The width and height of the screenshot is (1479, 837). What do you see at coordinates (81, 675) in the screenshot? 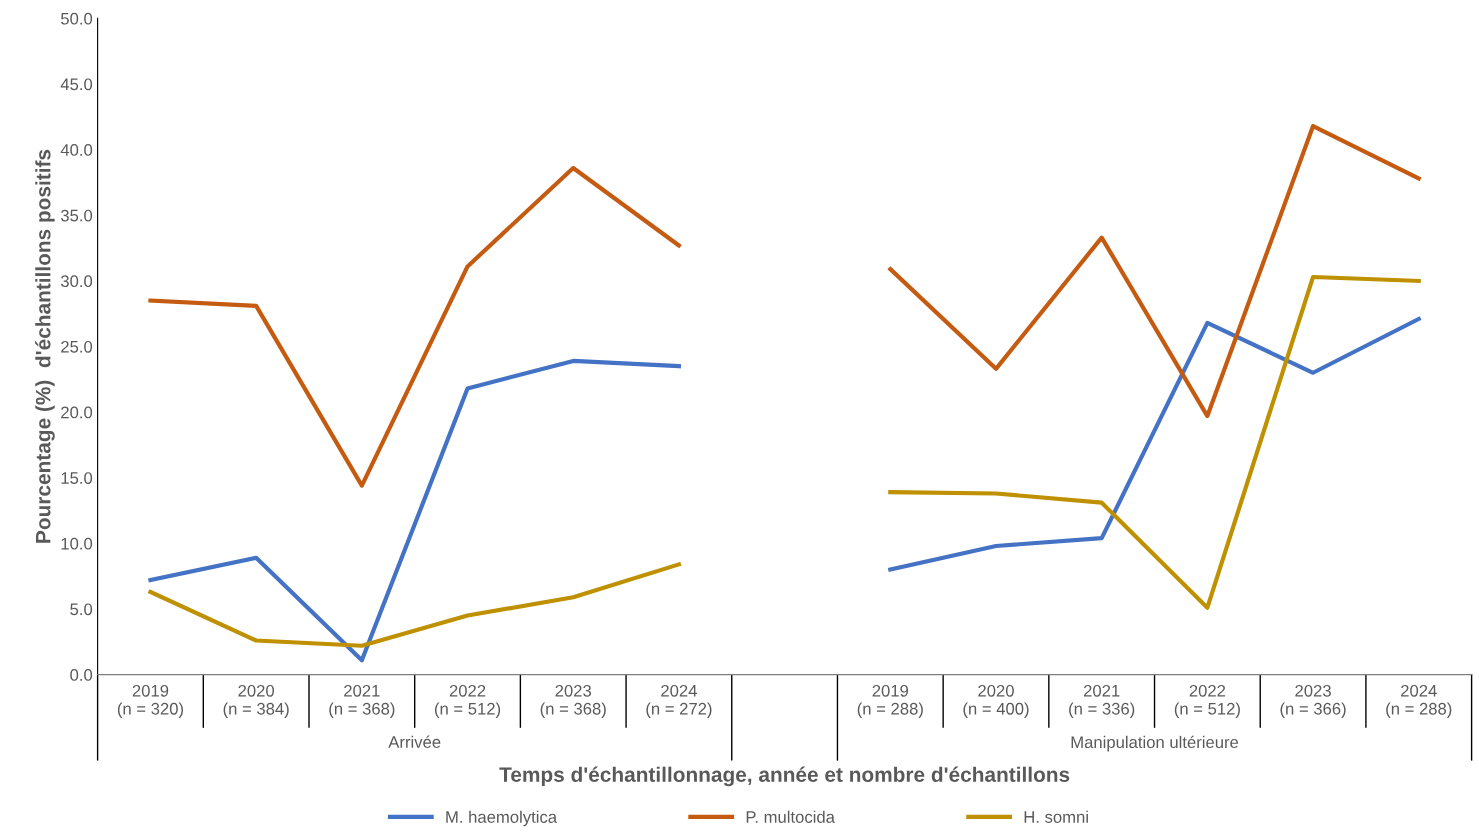
I see `y-tick-label: 0.0` at bounding box center [81, 675].